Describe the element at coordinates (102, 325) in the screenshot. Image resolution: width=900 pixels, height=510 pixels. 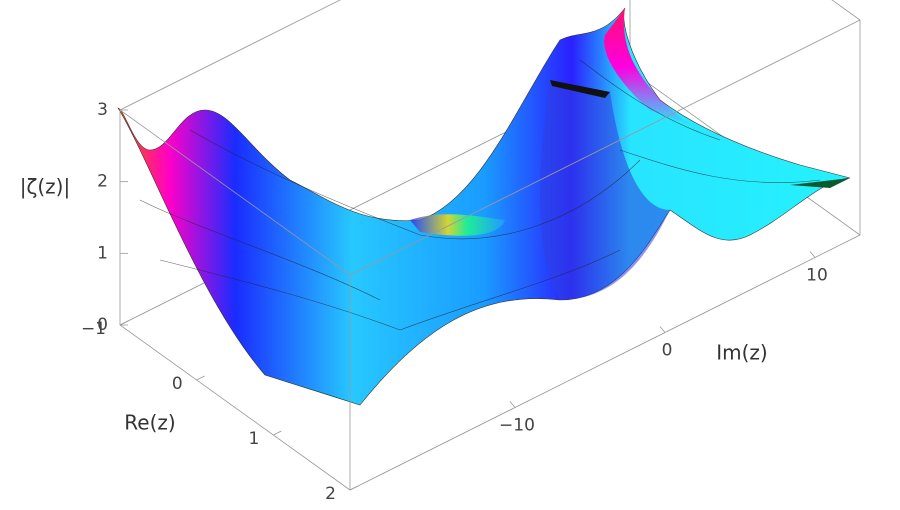
I see `z-tick-label: 0` at that location.